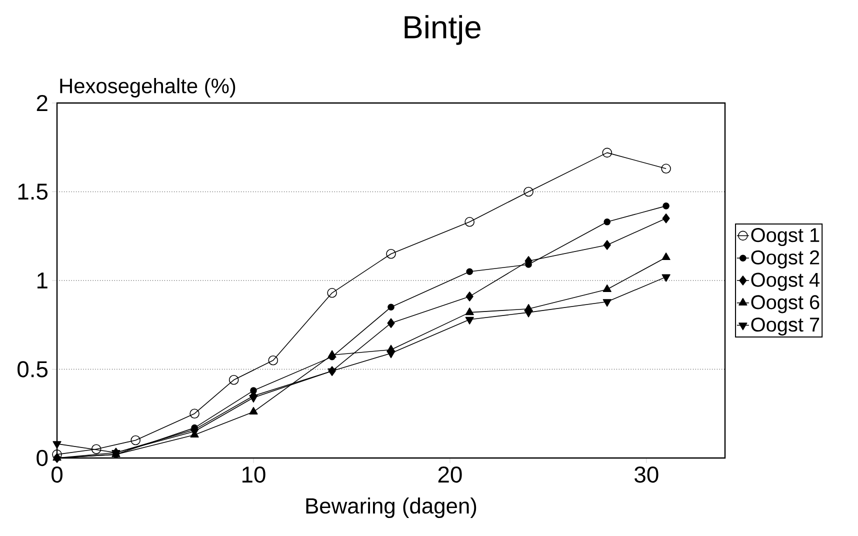  What do you see at coordinates (391, 508) in the screenshot?
I see `x-axis-title: Bewaring (dagen)` at bounding box center [391, 508].